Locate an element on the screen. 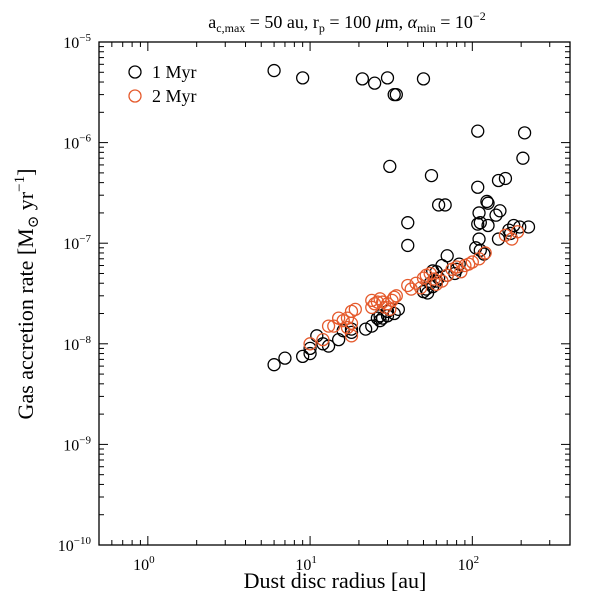  x-tick-label: 10² is located at coordinates (469, 564).